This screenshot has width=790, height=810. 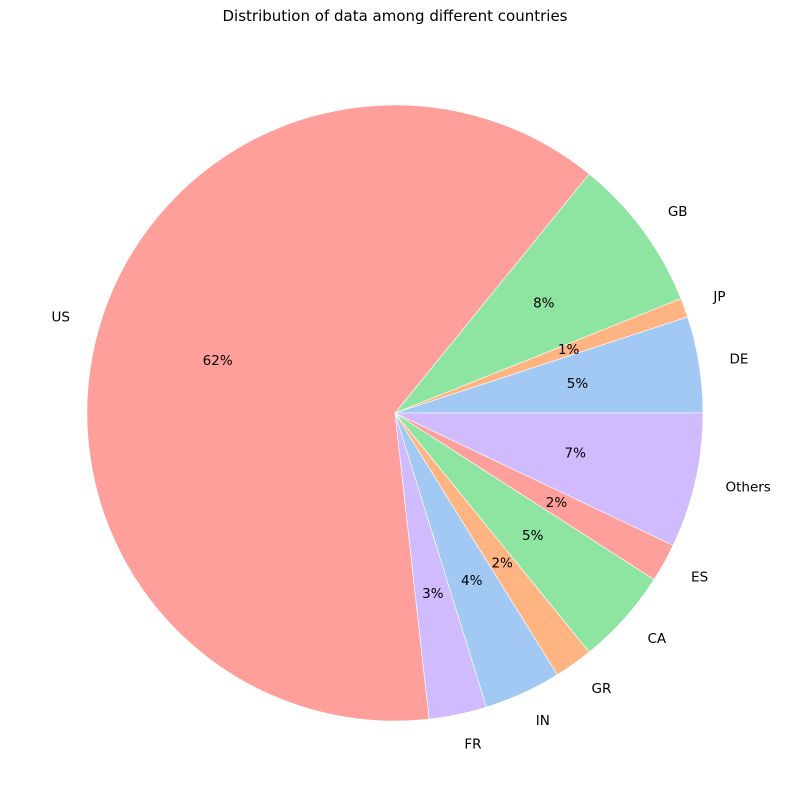 What do you see at coordinates (538, 293) in the screenshot?
I see `pie-slice-gb` at bounding box center [538, 293].